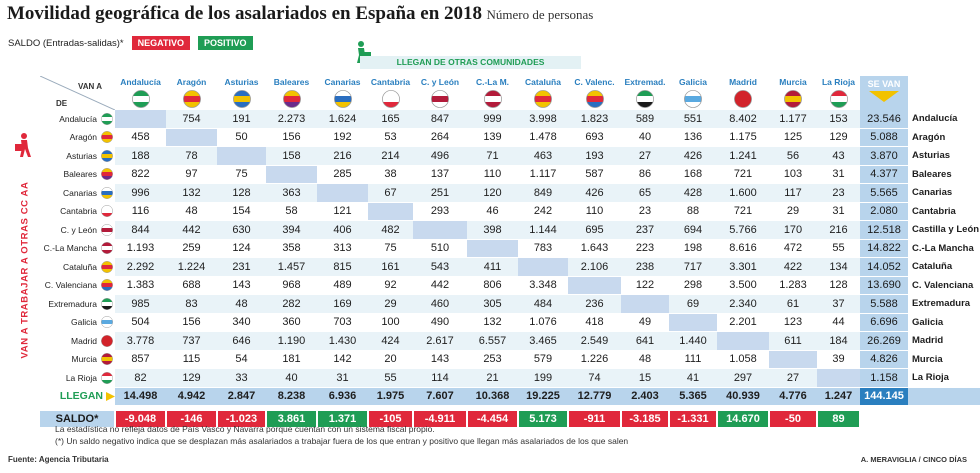 Image resolution: width=980 pixels, height=473 pixels. Describe the element at coordinates (884, 96) in the screenshot. I see `arrow-down-icon` at that location.